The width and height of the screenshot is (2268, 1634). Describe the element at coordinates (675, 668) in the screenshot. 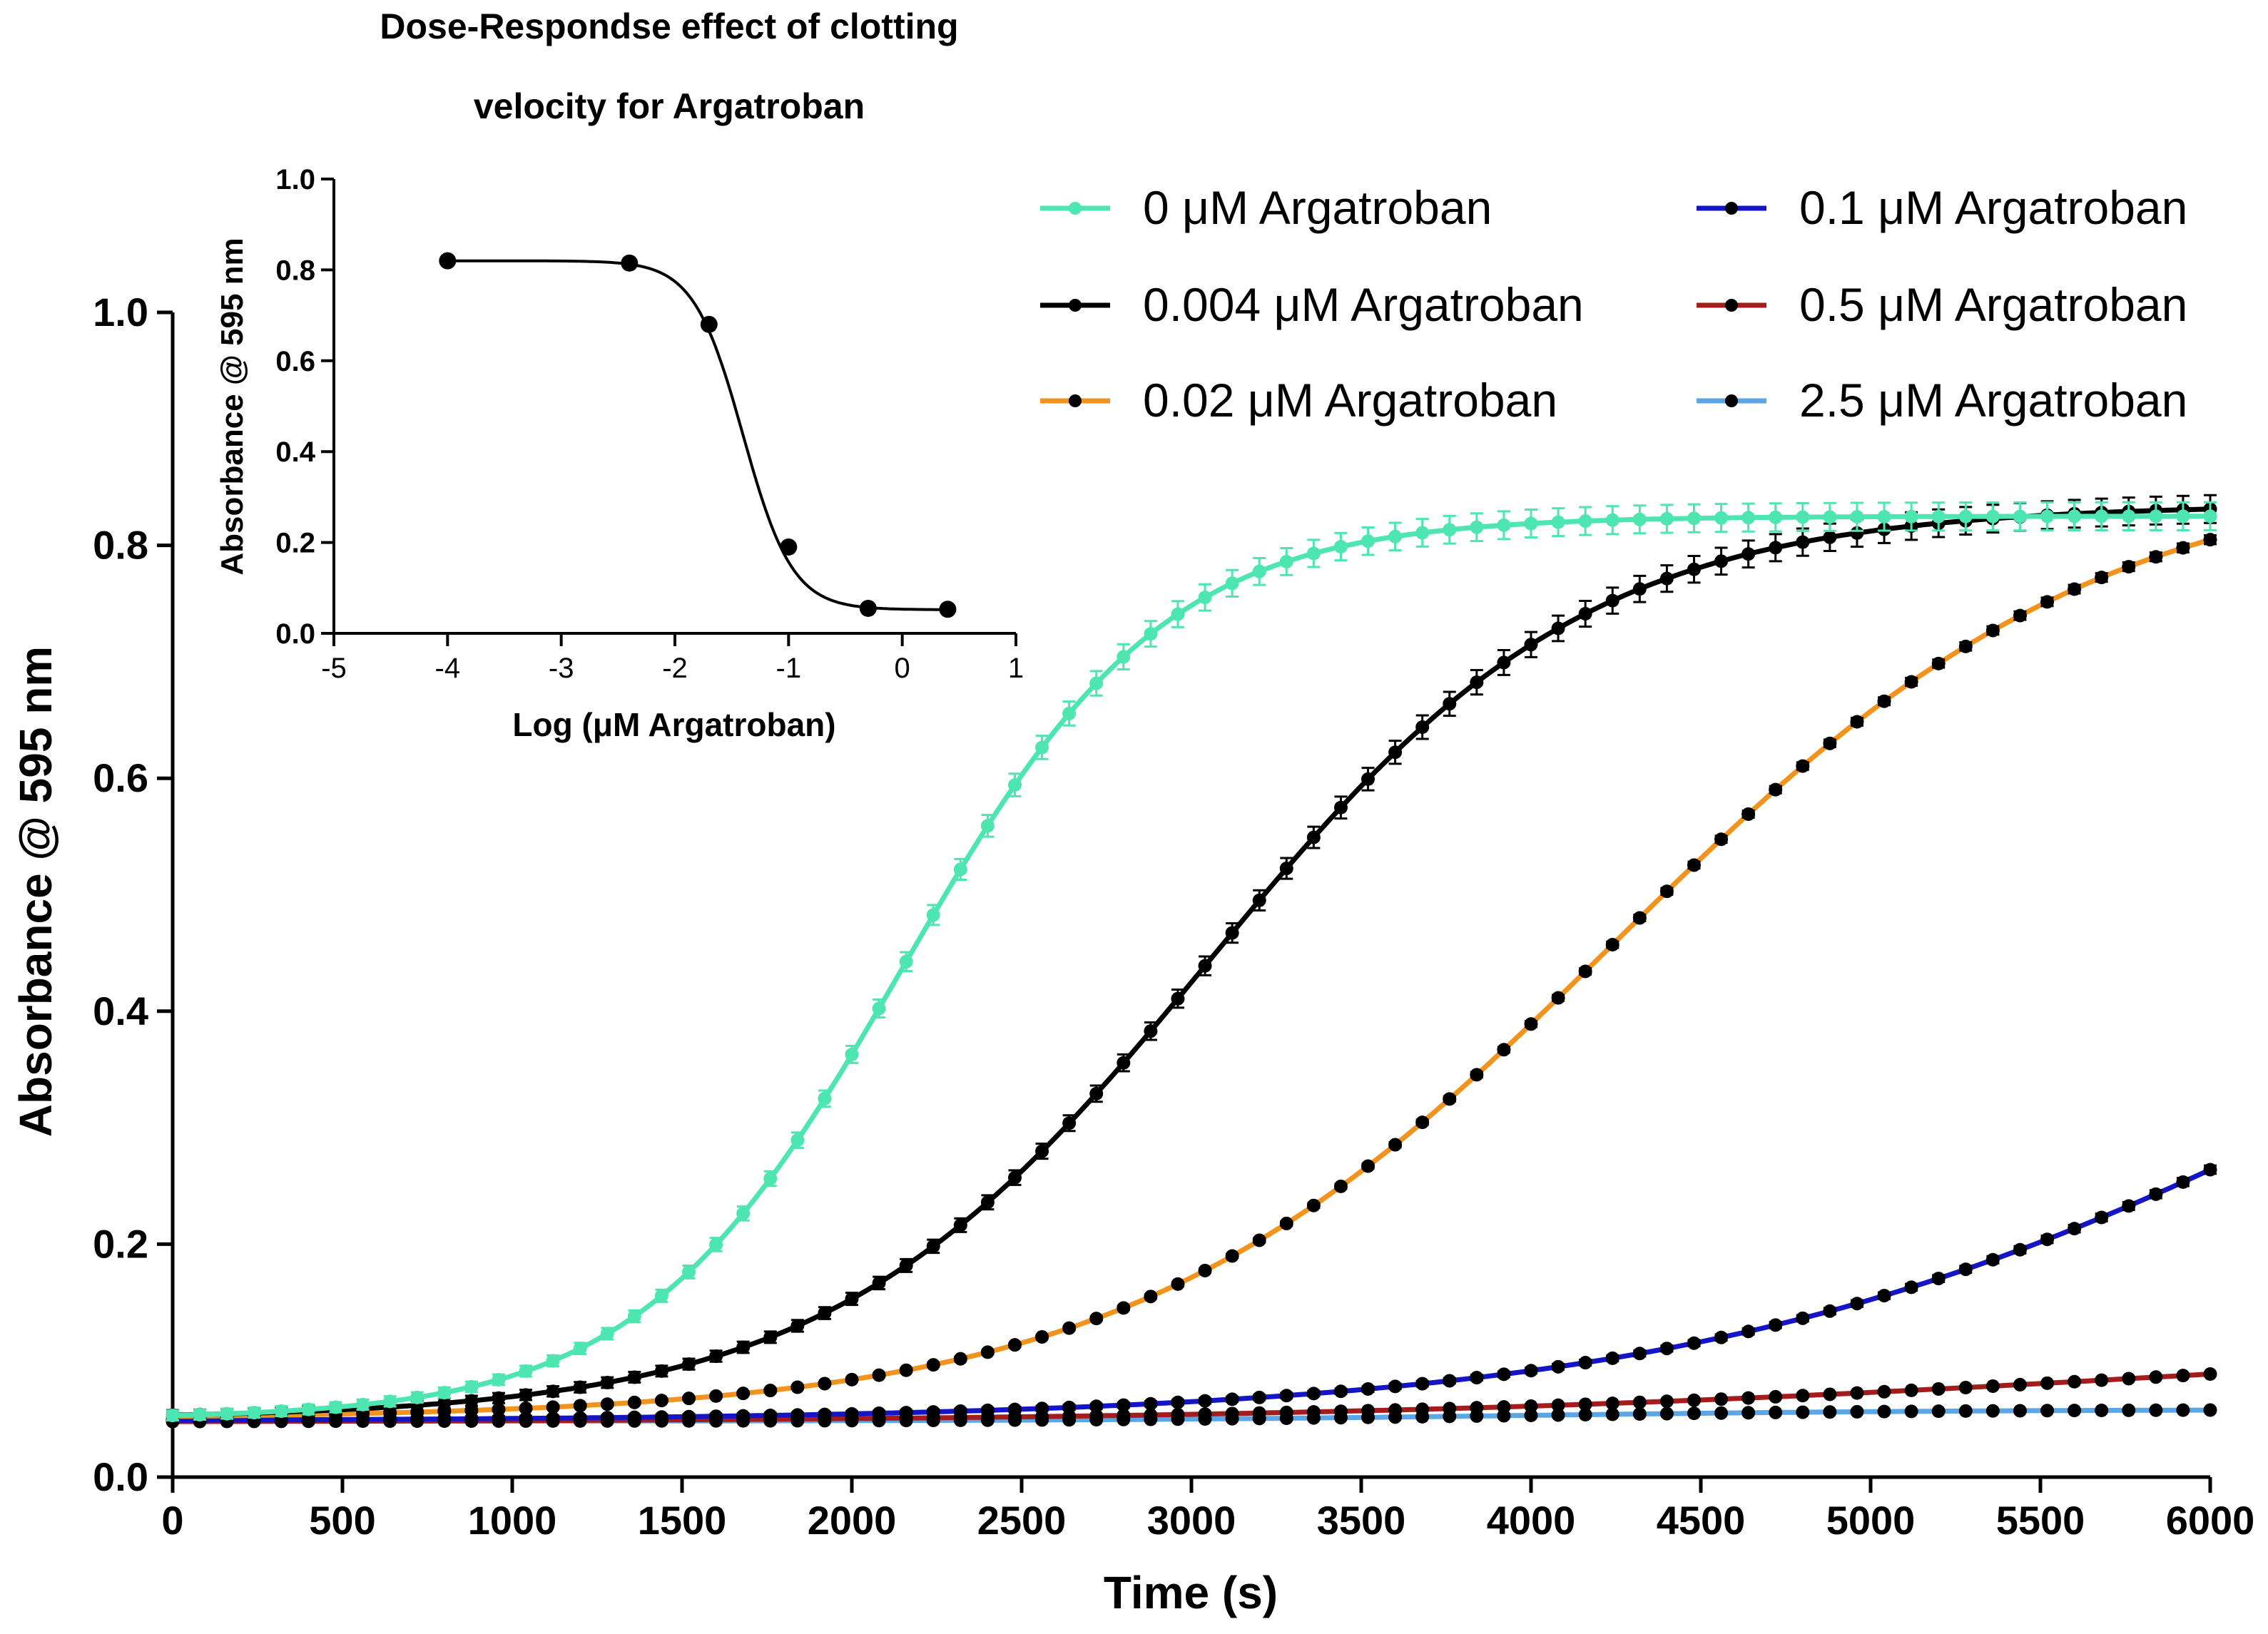

I see `inset-x-tick-label: -2` at that location.